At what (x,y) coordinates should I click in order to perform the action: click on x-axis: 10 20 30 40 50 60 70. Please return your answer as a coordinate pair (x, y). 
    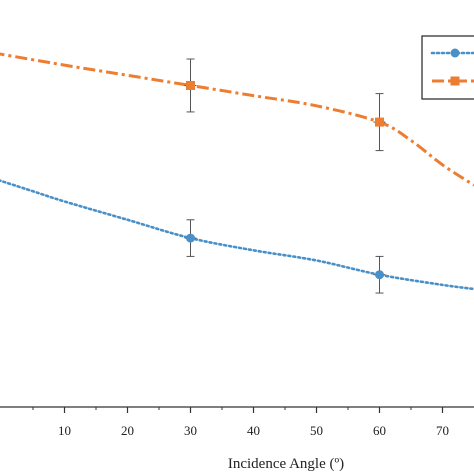
    Looking at the image, I should click on (237, 422).